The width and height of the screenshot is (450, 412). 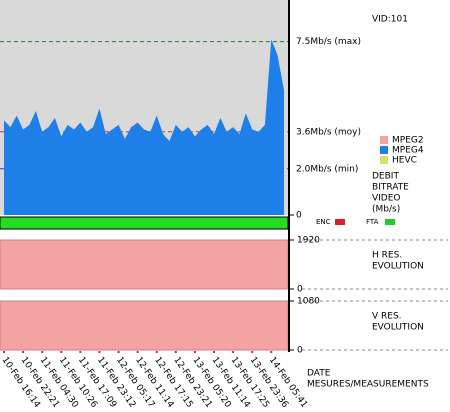 What do you see at coordinates (408, 141) in the screenshot?
I see `legend-label: MPEG2` at bounding box center [408, 141].